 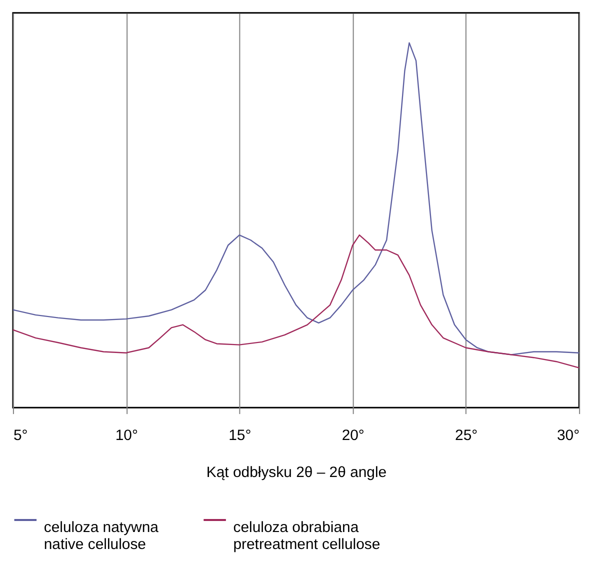 What do you see at coordinates (240, 435) in the screenshot?
I see `x-tick-label: 15°` at bounding box center [240, 435].